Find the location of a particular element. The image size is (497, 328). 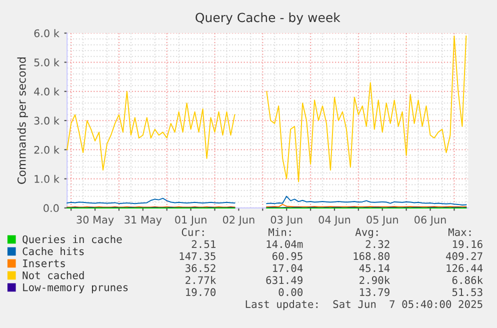

y-tick-label: 5.0 k is located at coordinates (47, 62).